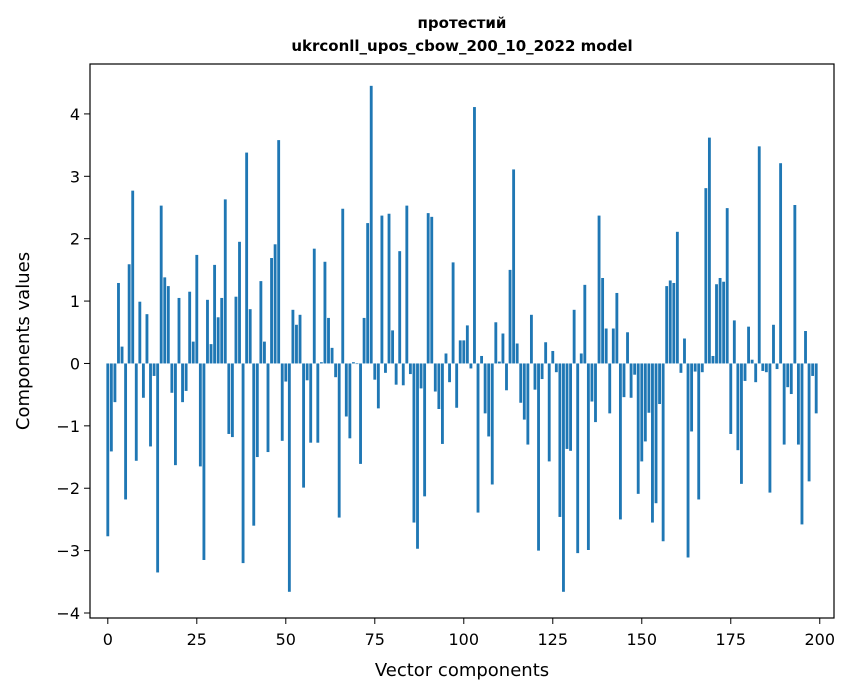  I want to click on x-tick-label-75: 75, so click(375, 639).